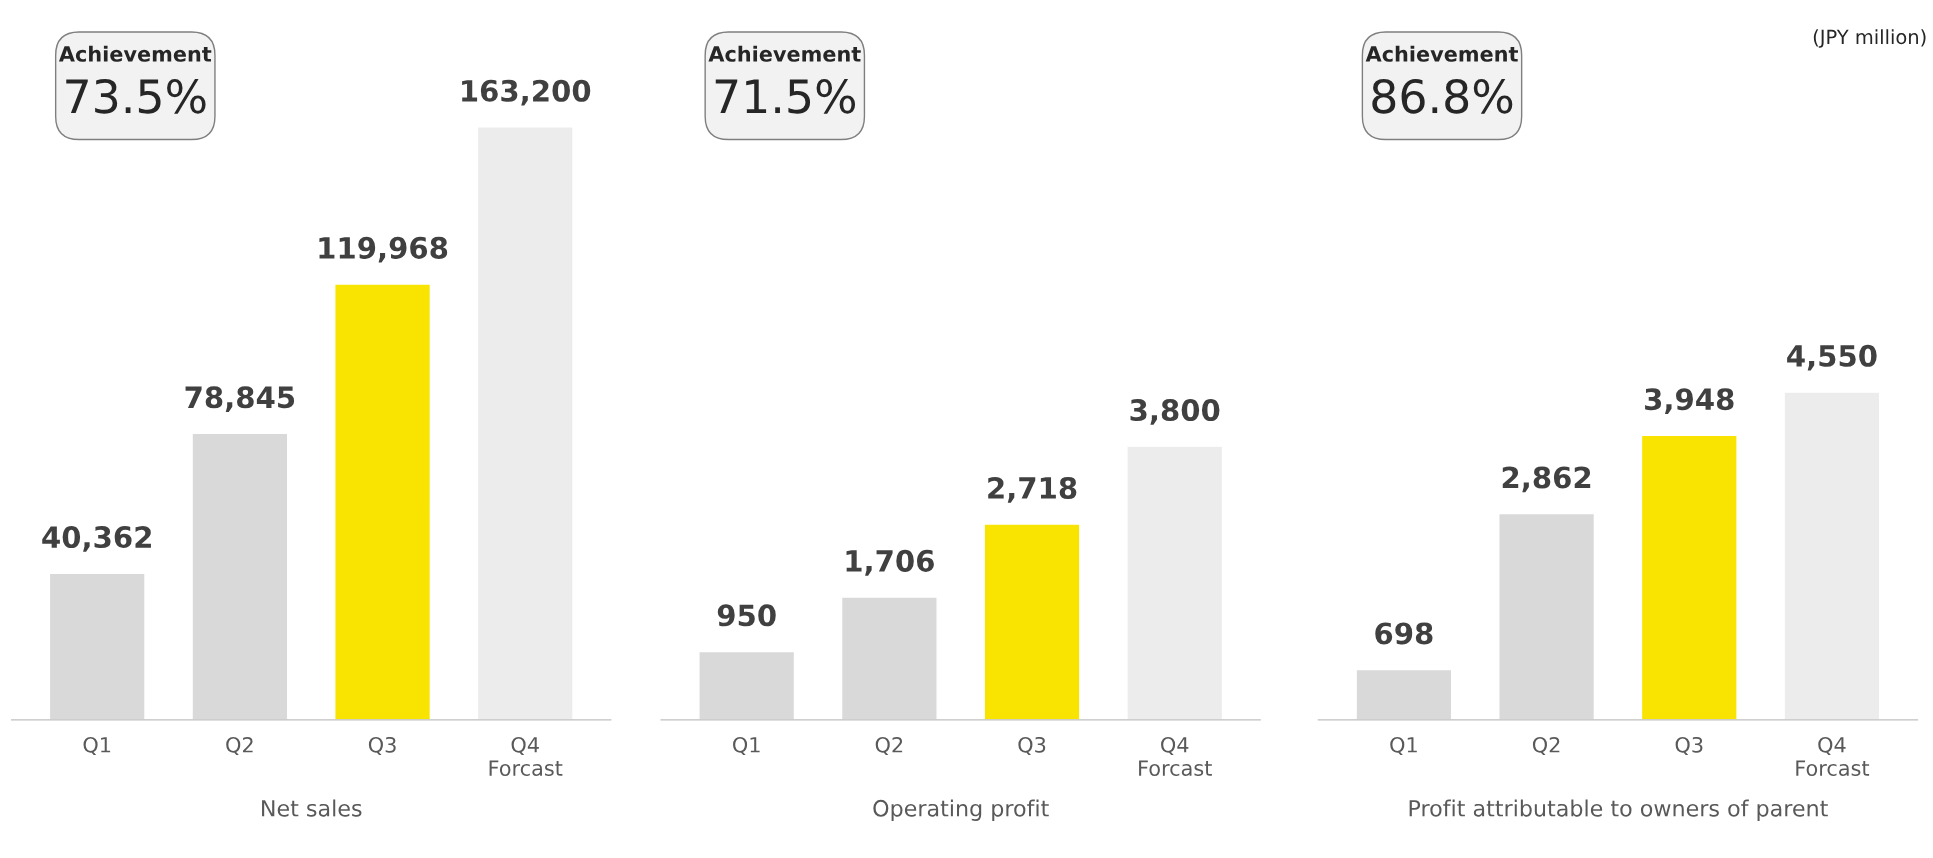 Image resolution: width=1933 pixels, height=858 pixels. Describe the element at coordinates (383, 249) in the screenshot. I see `data-label: 119,968` at that location.